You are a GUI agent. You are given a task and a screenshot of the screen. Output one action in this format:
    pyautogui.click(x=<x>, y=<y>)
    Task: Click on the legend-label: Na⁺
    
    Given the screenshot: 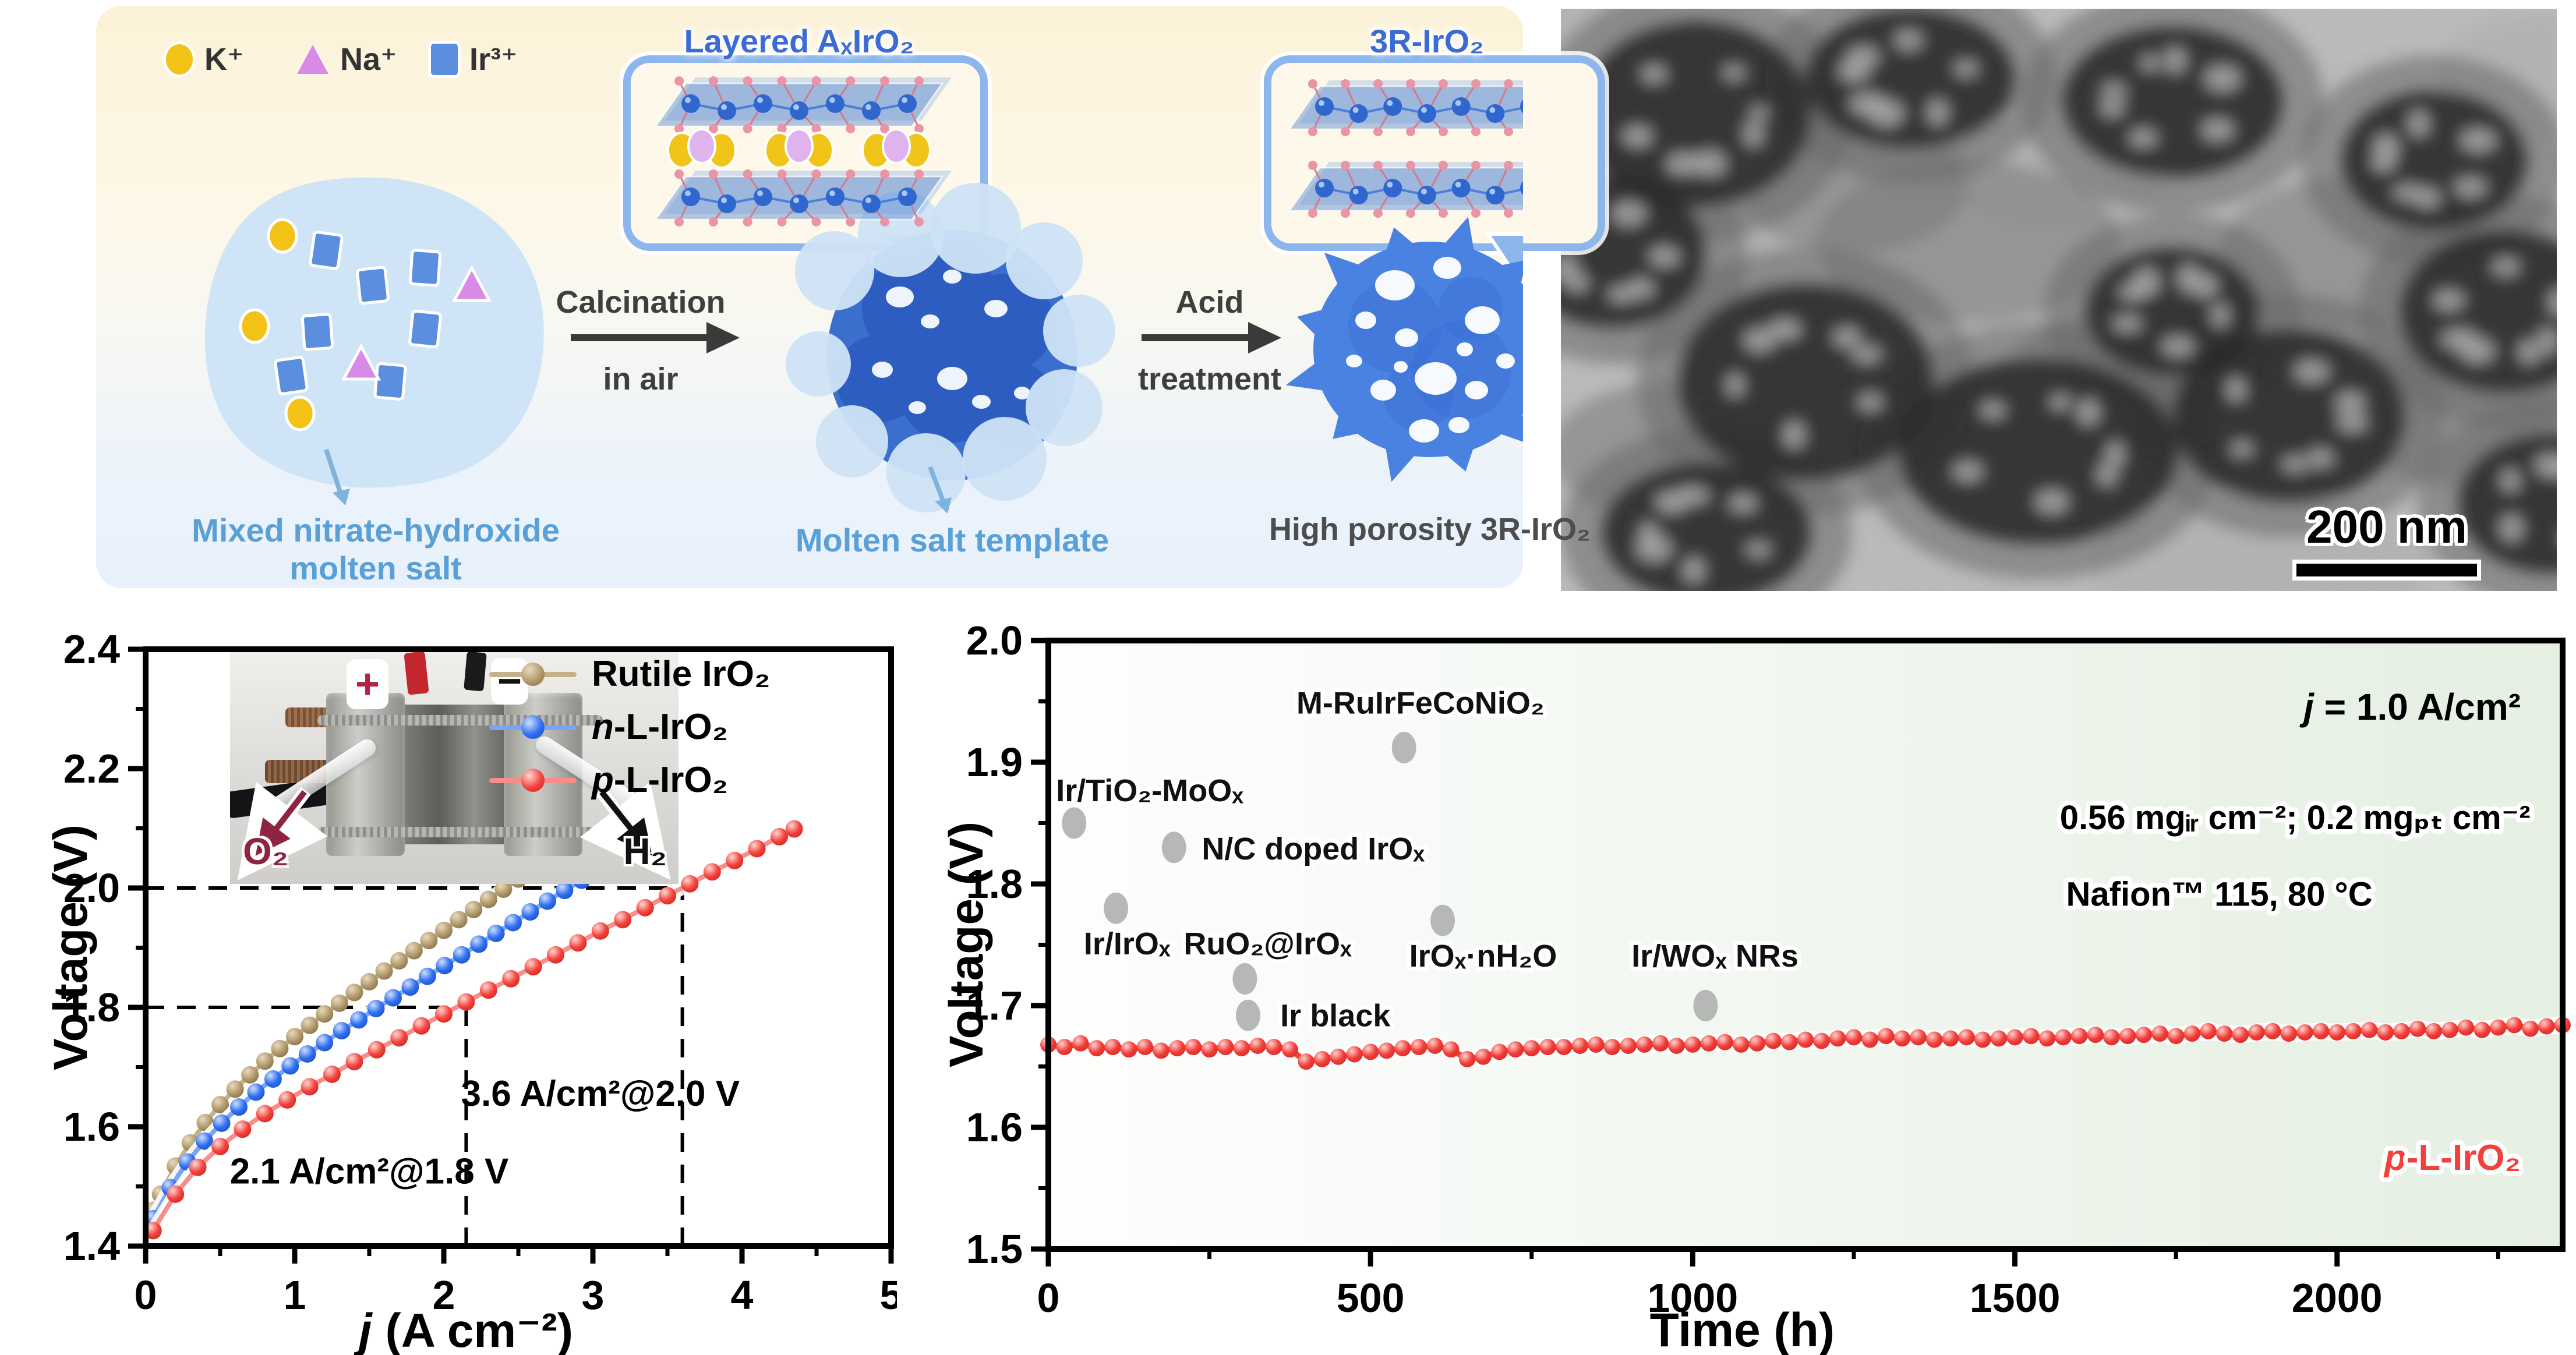 What is the action you would take?
    pyautogui.click(x=368, y=60)
    